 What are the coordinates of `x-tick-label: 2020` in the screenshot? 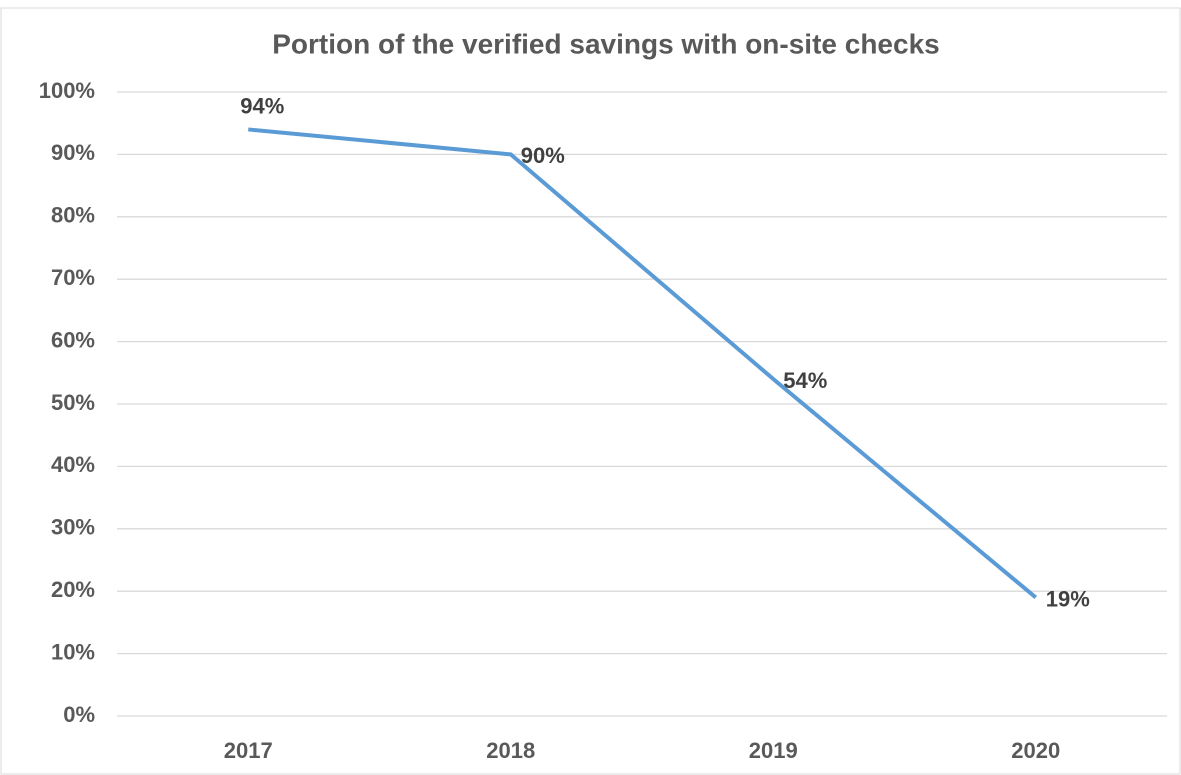 It's located at (1035, 750).